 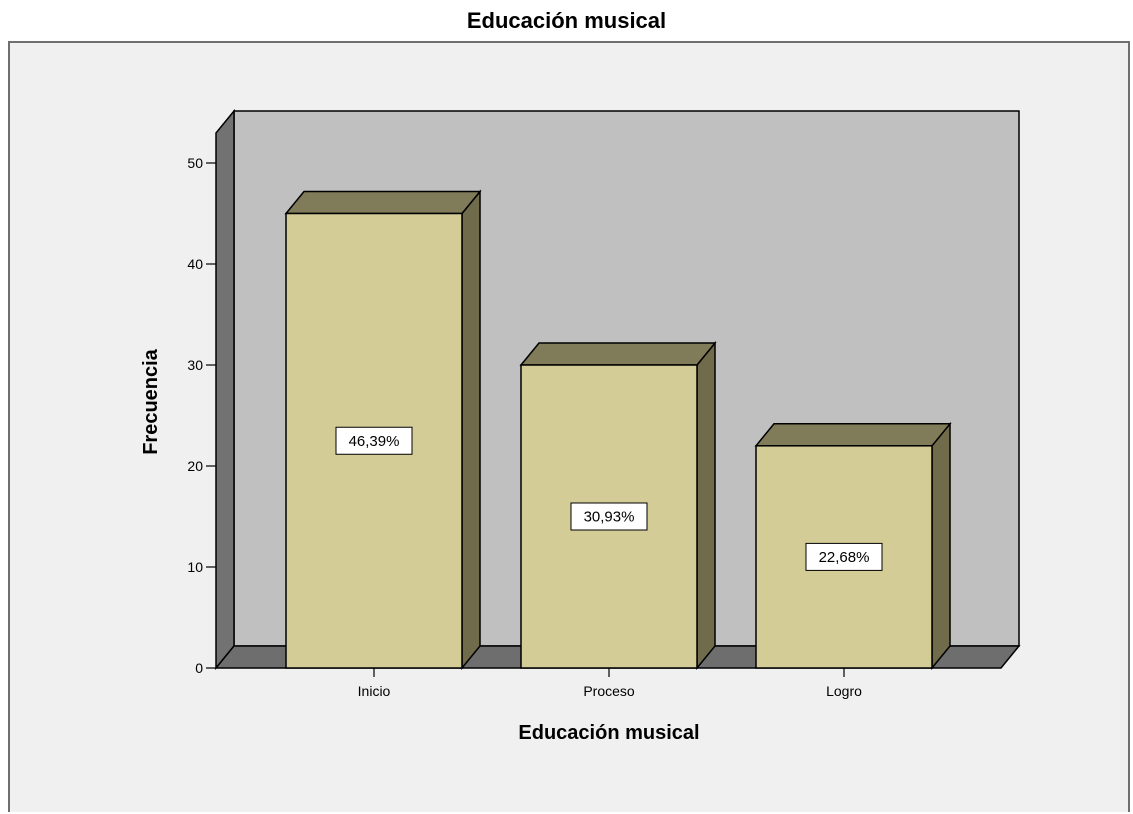 I want to click on bar-proceso, so click(x=618, y=505).